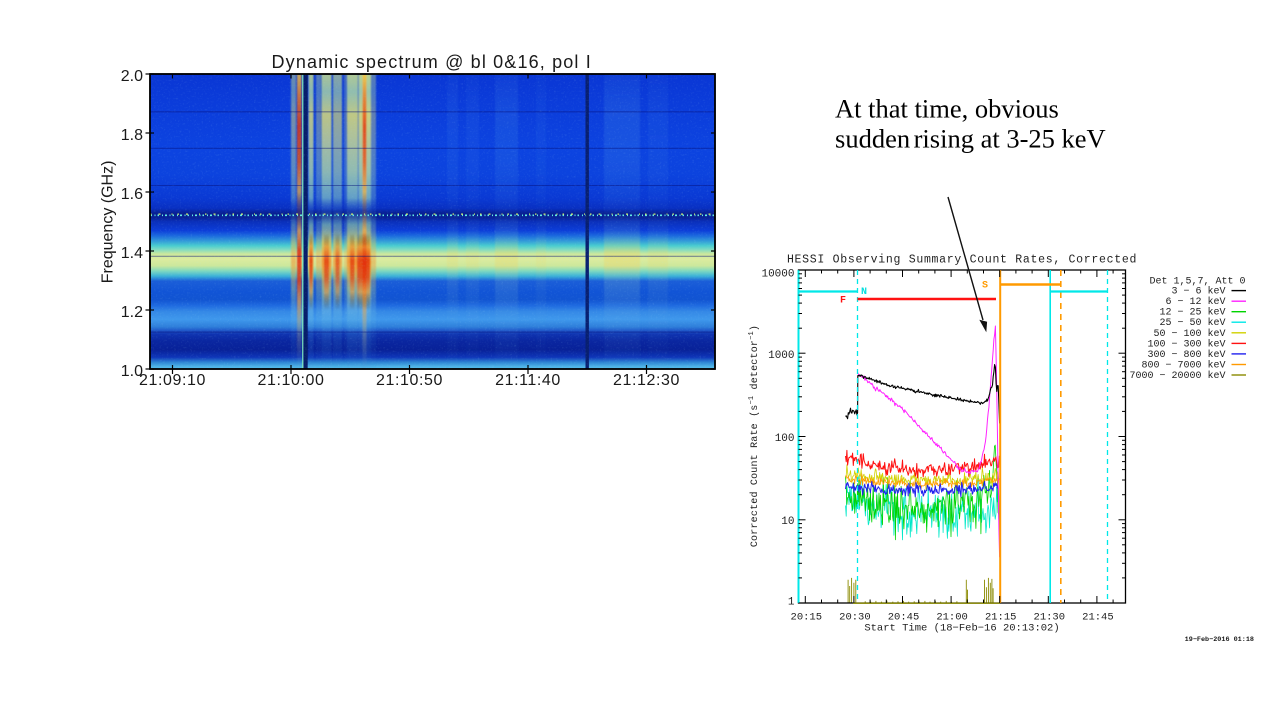 The height and width of the screenshot is (720, 1280). What do you see at coordinates (409, 380) in the screenshot?
I see `svg-text: 21:10:50` at bounding box center [409, 380].